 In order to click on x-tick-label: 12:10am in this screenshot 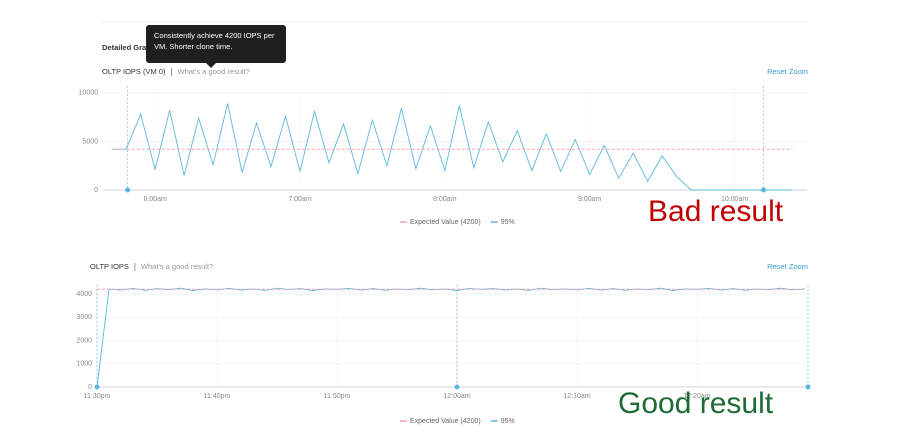, I will do `click(576, 396)`.